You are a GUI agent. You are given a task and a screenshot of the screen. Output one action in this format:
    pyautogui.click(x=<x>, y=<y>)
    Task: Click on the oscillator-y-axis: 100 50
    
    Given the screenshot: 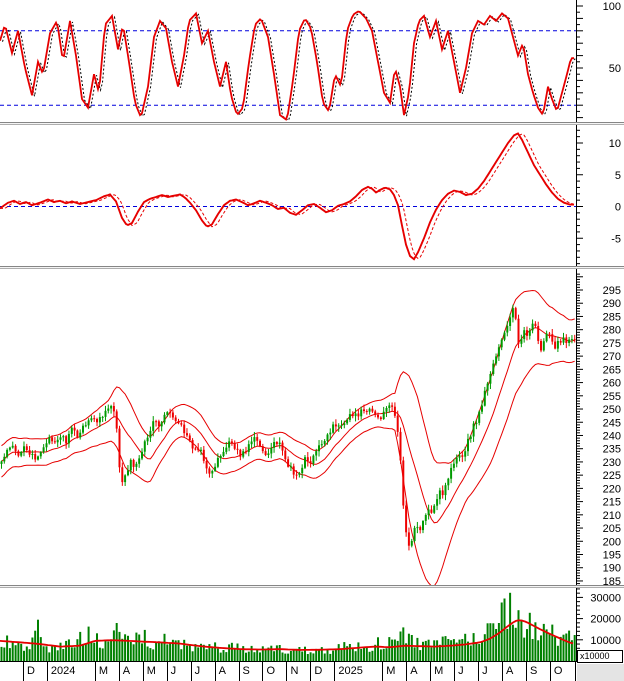 What is the action you would take?
    pyautogui.click(x=600, y=61)
    